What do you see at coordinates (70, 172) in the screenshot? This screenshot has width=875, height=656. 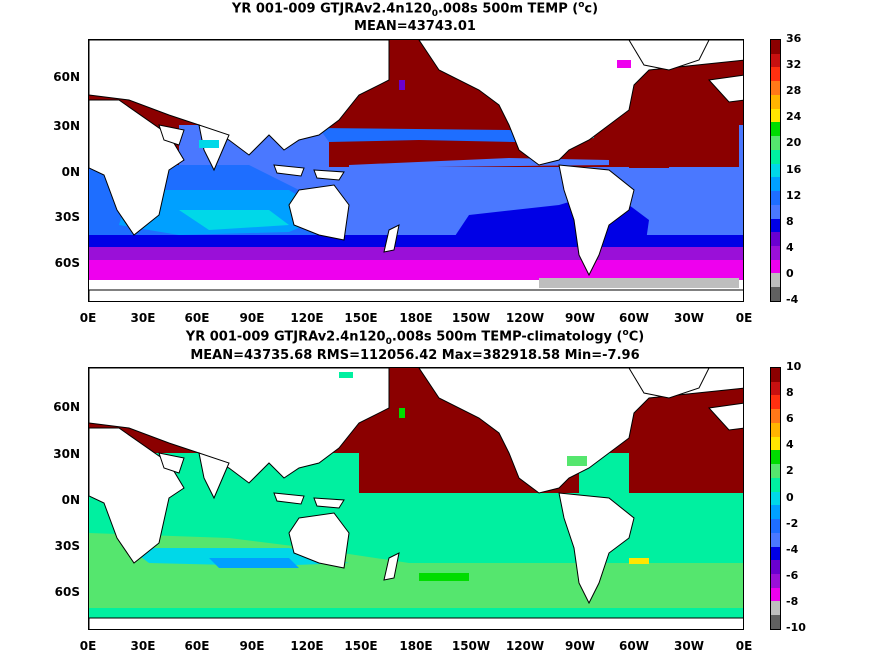 I see `p1-lat-0n: 0N` at bounding box center [70, 172].